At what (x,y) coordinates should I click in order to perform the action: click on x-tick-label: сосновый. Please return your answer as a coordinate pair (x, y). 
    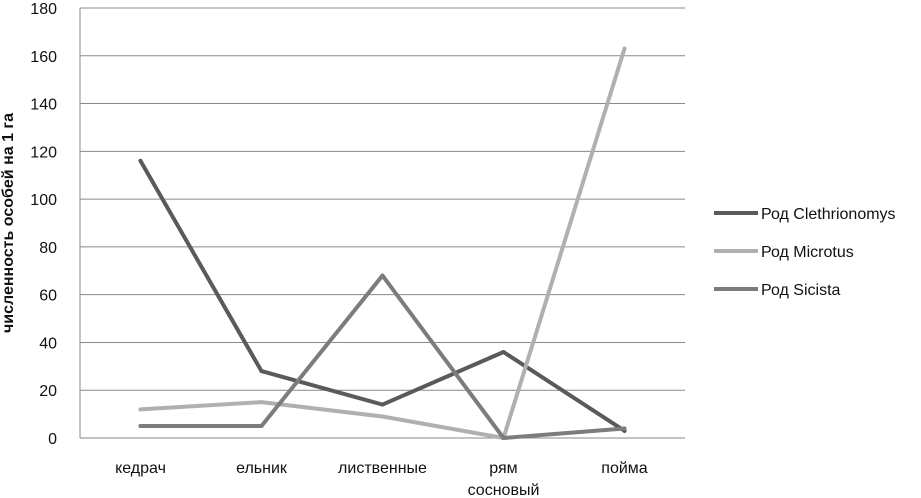
    Looking at the image, I should click on (504, 490).